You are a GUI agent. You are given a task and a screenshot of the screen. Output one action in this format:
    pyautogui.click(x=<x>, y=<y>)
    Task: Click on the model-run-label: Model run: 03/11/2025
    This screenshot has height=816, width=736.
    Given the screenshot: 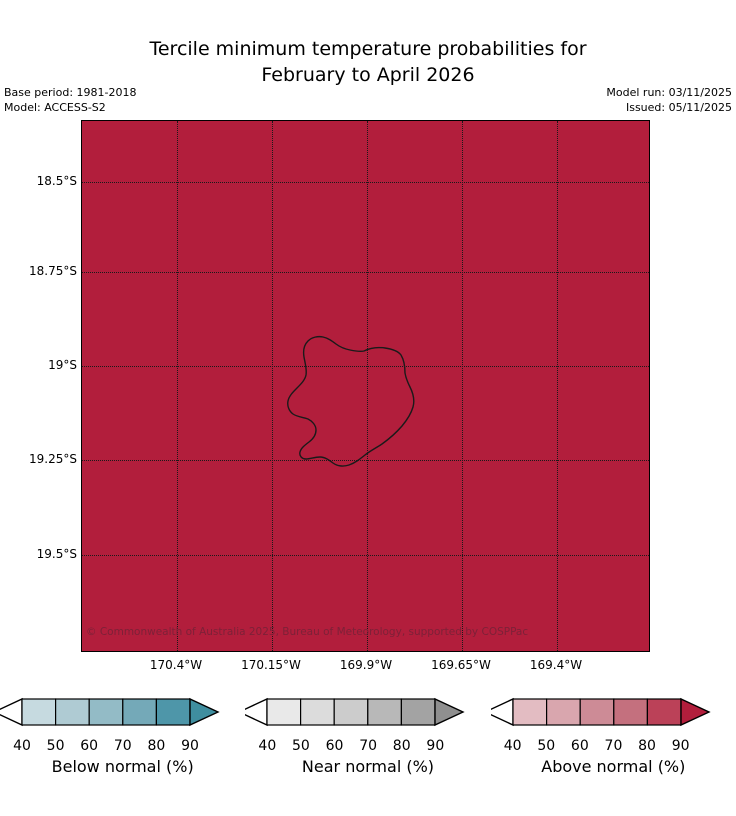 What is the action you would take?
    pyautogui.click(x=669, y=92)
    